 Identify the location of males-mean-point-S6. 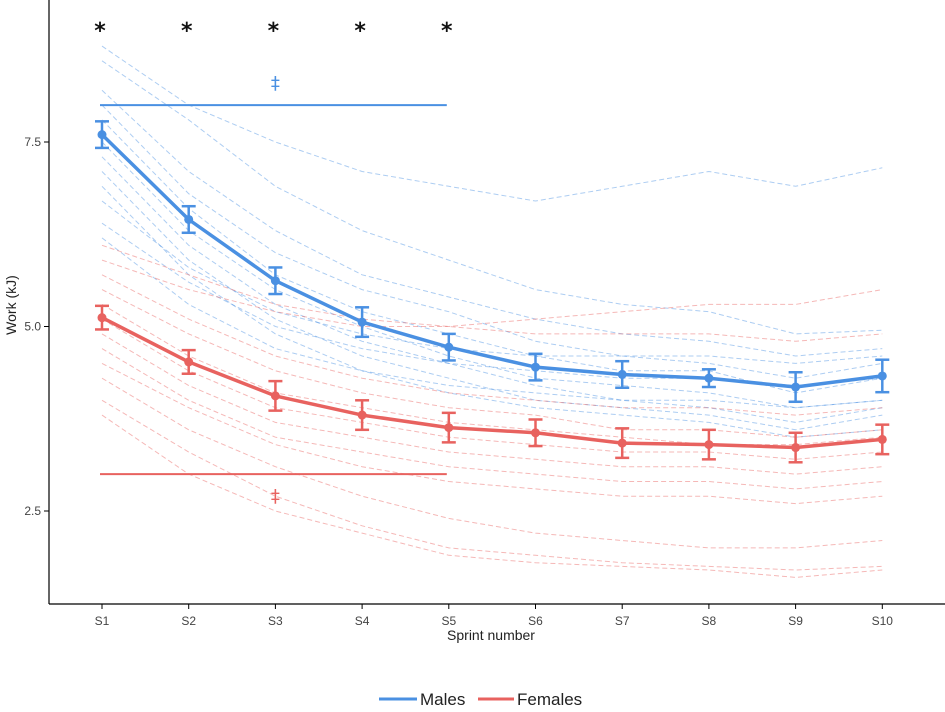
(535, 367).